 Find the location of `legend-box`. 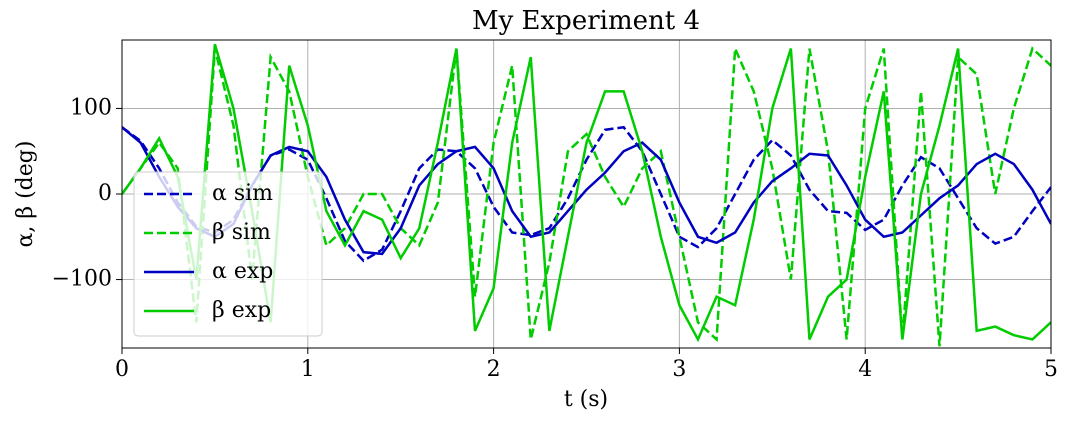

legend-box is located at coordinates (228, 254).